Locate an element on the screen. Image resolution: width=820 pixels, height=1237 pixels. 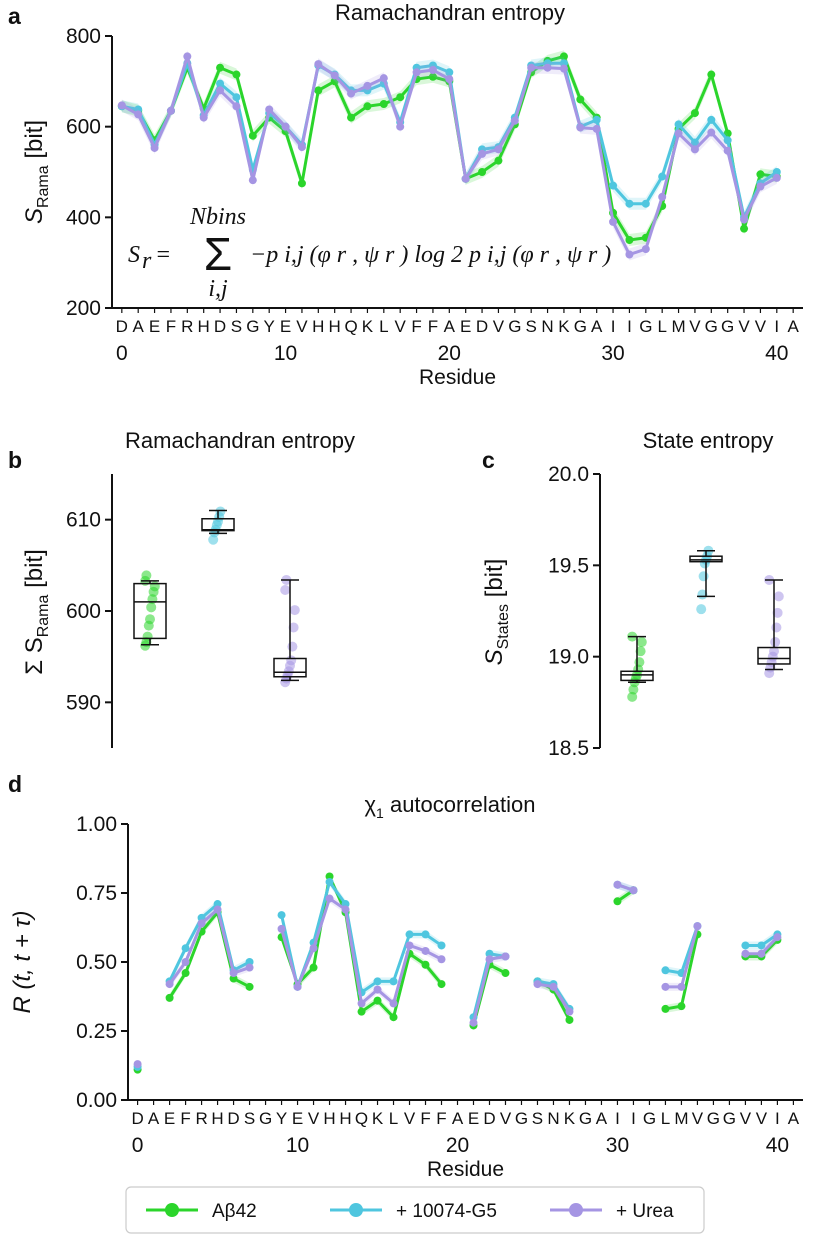
panel-d-ytick-label: 0.75 is located at coordinates (96, 893).